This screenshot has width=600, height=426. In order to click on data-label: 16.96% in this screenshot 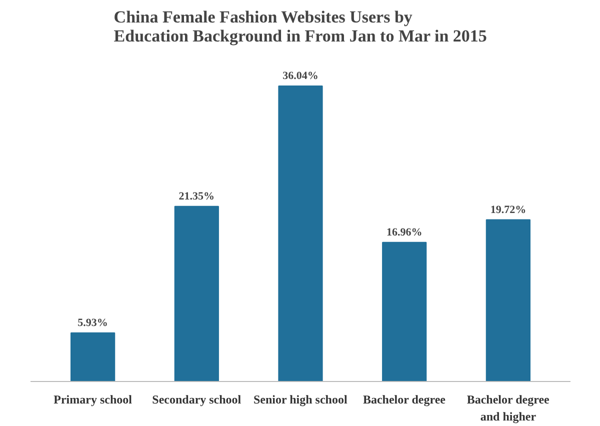, I will do `click(404, 232)`.